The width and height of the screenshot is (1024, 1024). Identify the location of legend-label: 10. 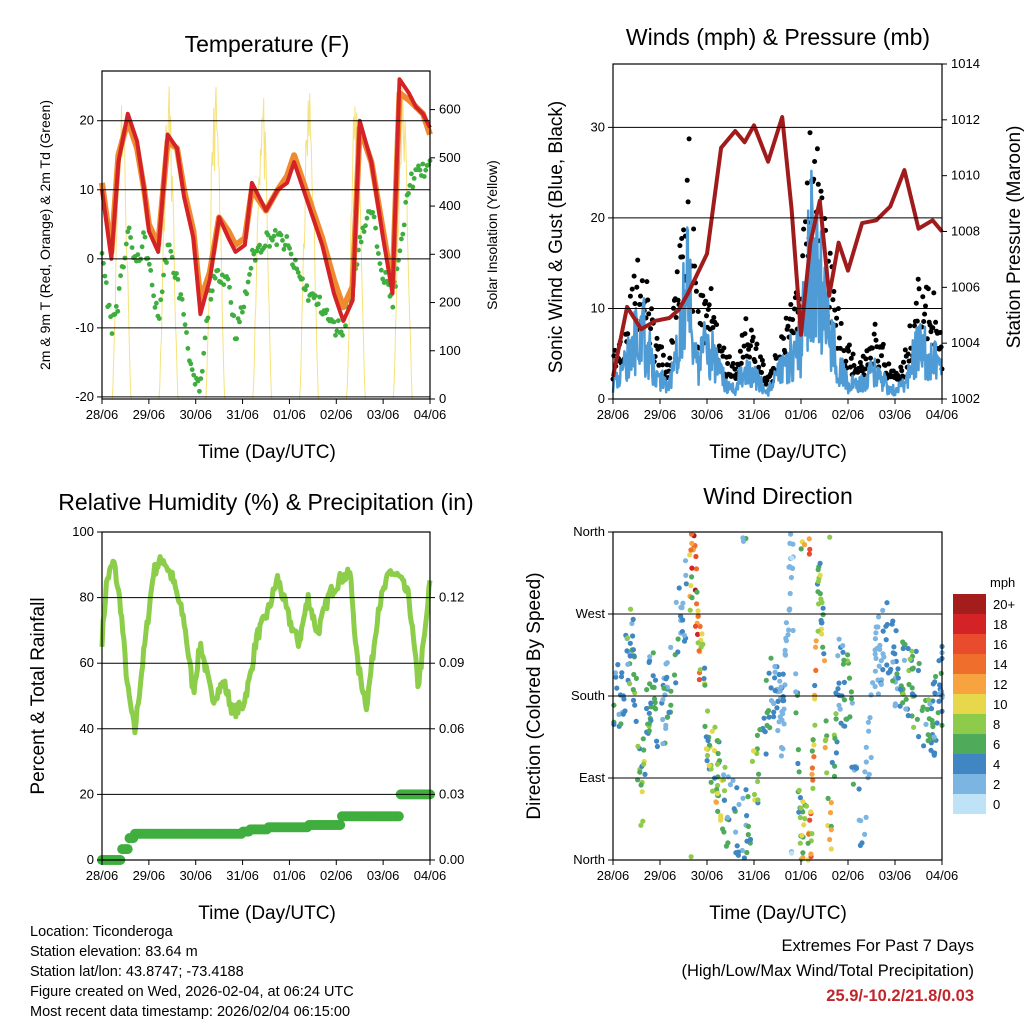
(1000, 704).